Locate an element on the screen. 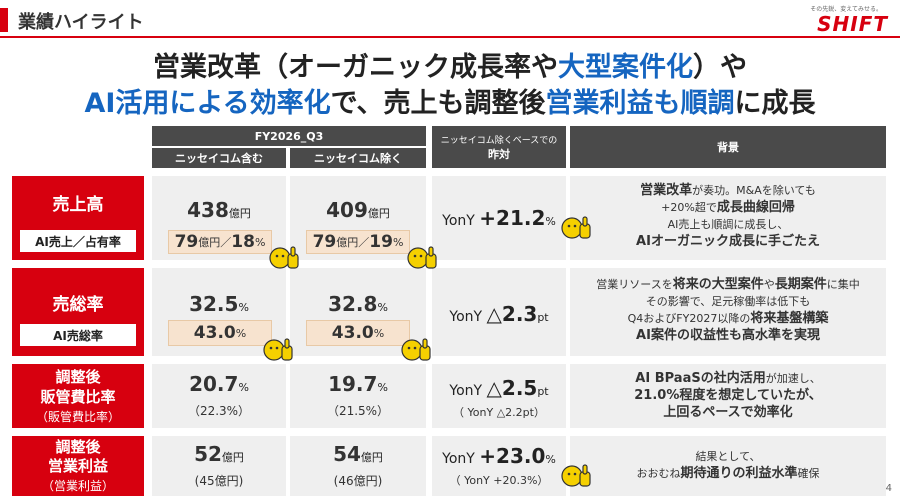 The width and height of the screenshot is (900, 504). value-line: 20.7% is located at coordinates (219, 384).